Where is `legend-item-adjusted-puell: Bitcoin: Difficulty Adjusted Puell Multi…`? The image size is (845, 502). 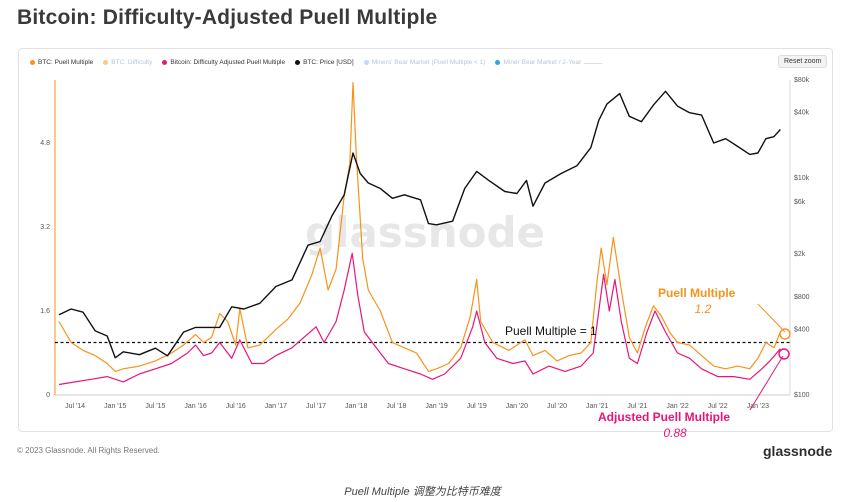 legend-item-adjusted-puell: Bitcoin: Difficulty Adjusted Puell Multi… is located at coordinates (223, 62).